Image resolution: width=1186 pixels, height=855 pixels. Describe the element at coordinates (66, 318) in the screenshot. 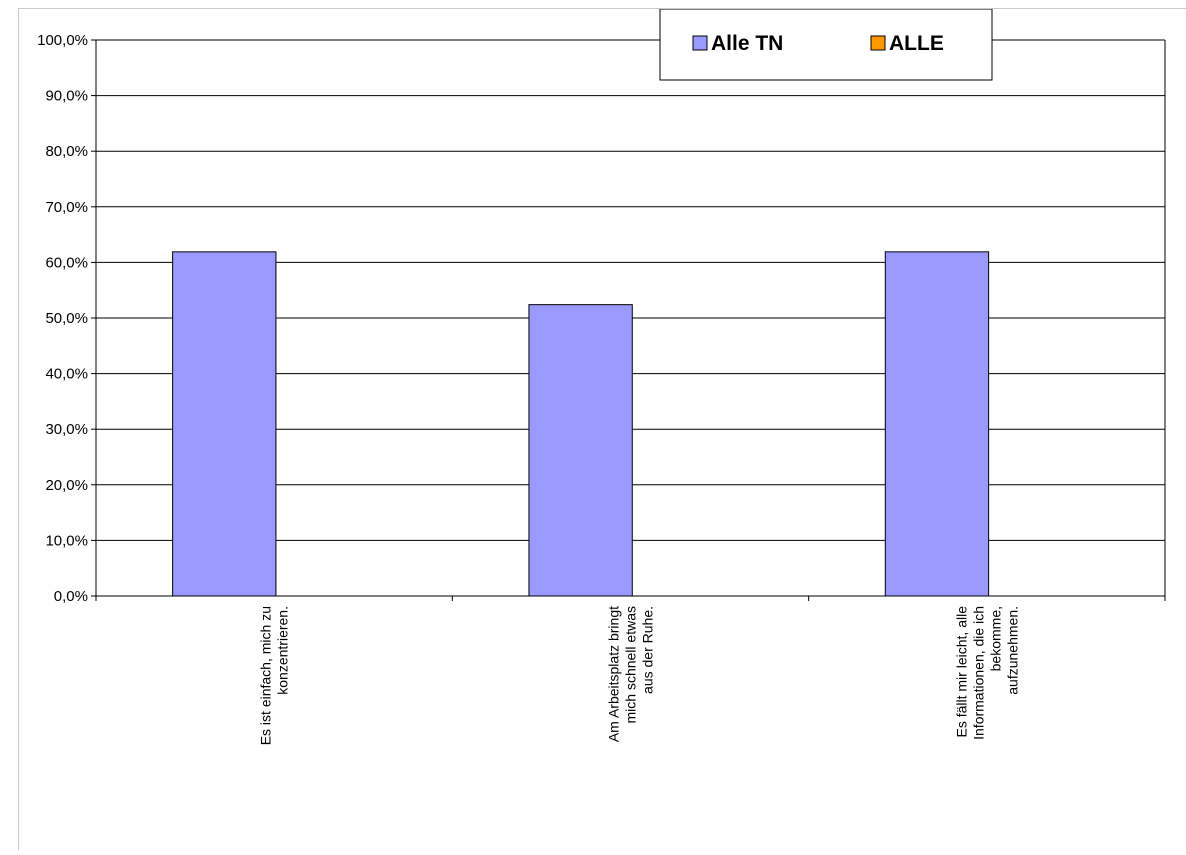

I see `y-tick-label: 50,0%` at that location.